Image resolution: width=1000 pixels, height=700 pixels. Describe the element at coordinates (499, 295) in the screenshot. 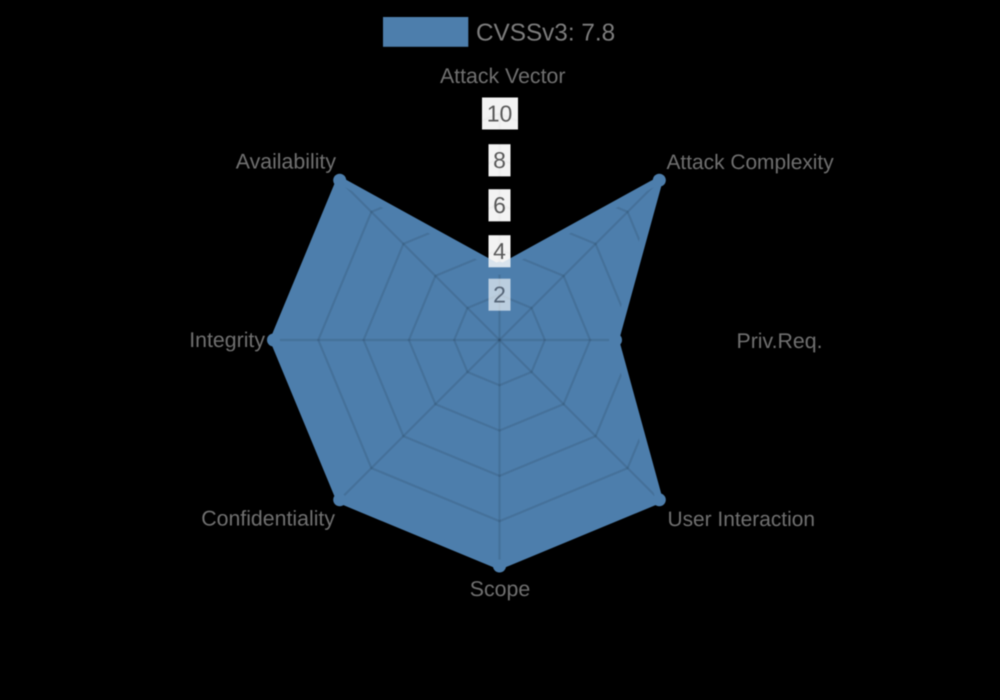

I see `svg-text: 2` at that location.